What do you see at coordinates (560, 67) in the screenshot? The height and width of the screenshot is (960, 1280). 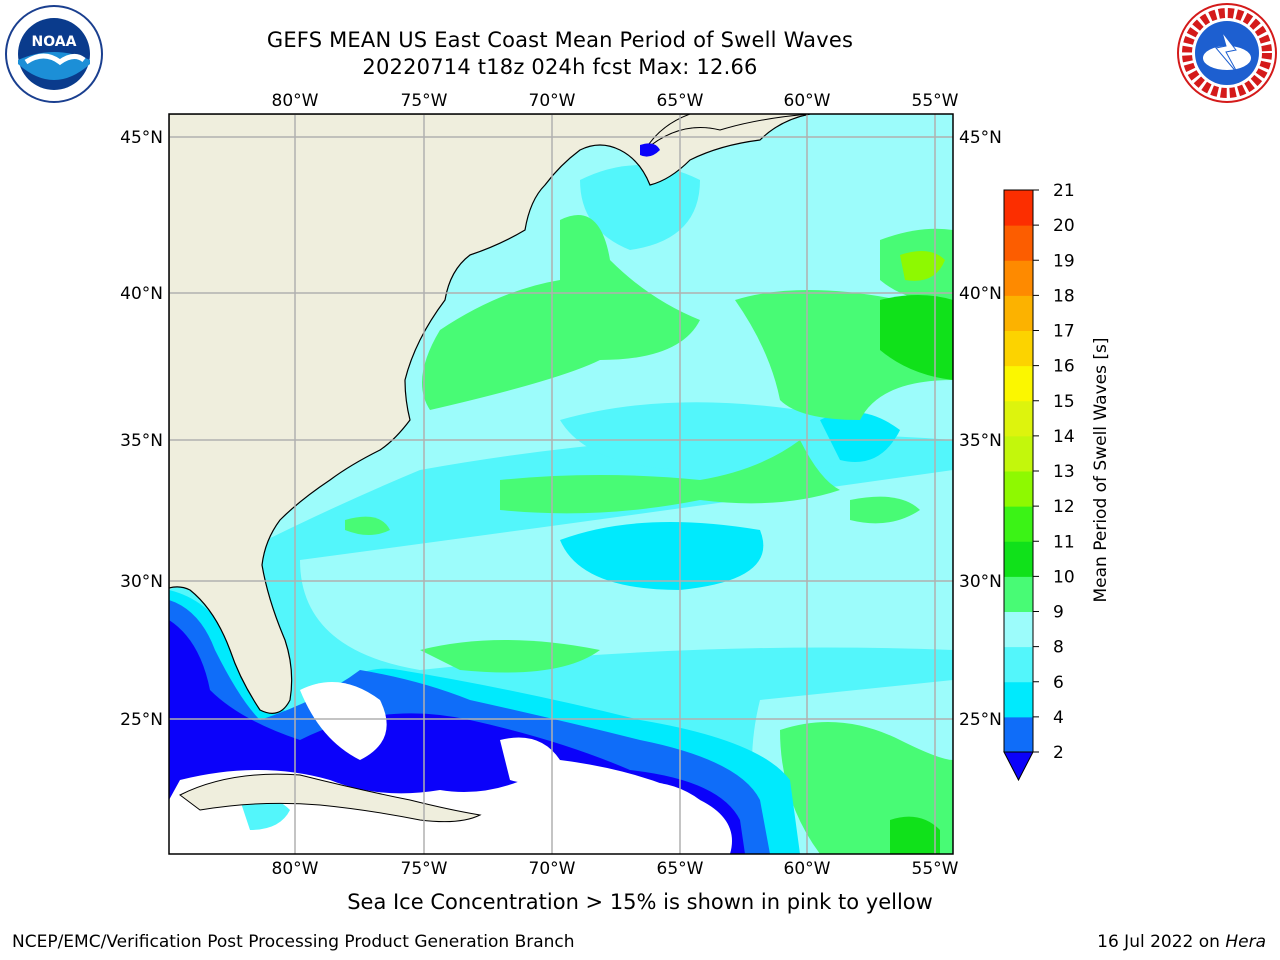 I see `forecast-subtitle: 20220714 t18z 024h fcst Max: 12.66` at bounding box center [560, 67].